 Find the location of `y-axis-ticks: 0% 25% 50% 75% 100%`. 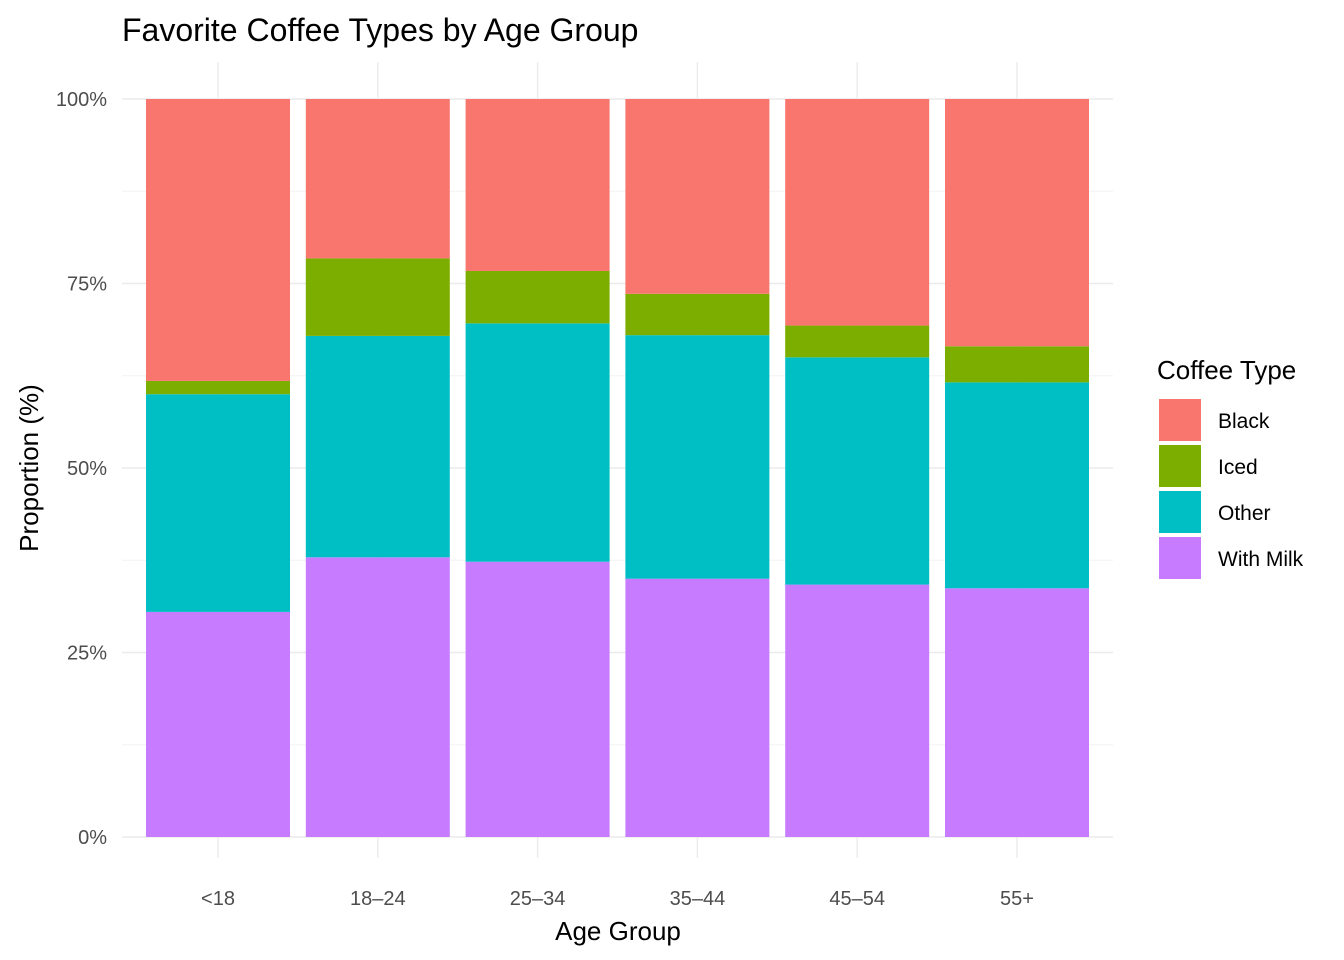

y-axis-ticks: 0% 25% 50% 75% 100% is located at coordinates (81, 469).